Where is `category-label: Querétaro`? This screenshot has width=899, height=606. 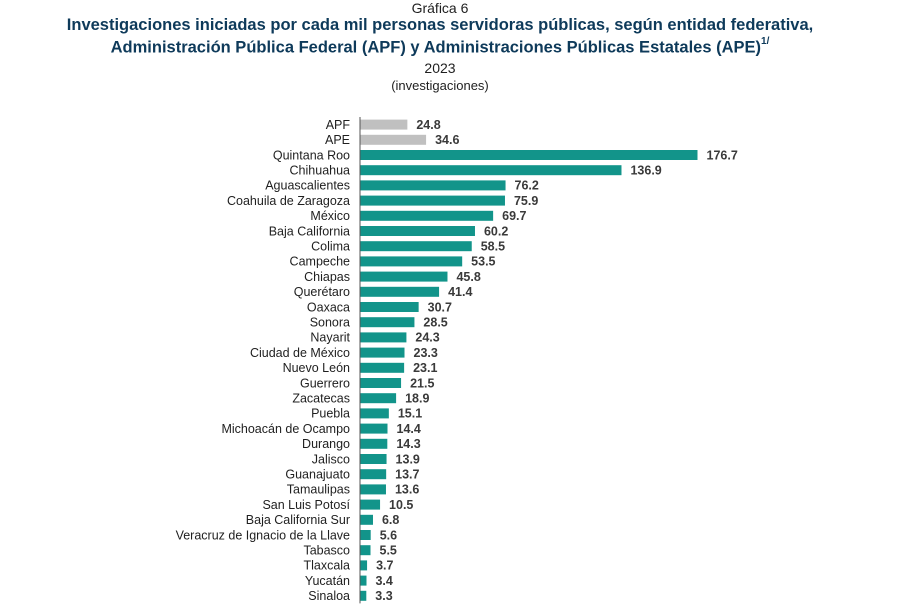
category-label: Querétaro is located at coordinates (322, 292).